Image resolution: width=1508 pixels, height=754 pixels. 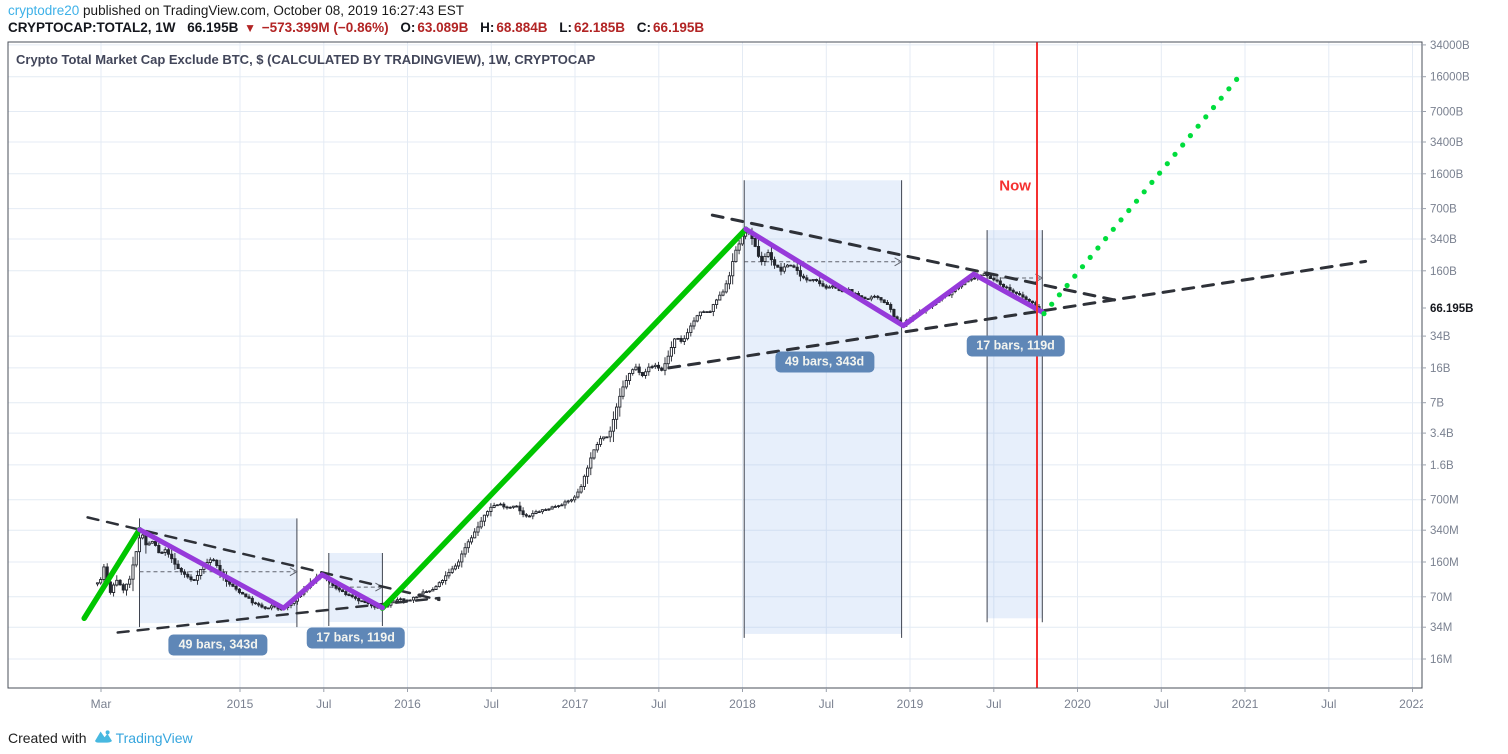 What do you see at coordinates (1443, 272) in the screenshot?
I see `price-tick-label: 160B` at bounding box center [1443, 272].